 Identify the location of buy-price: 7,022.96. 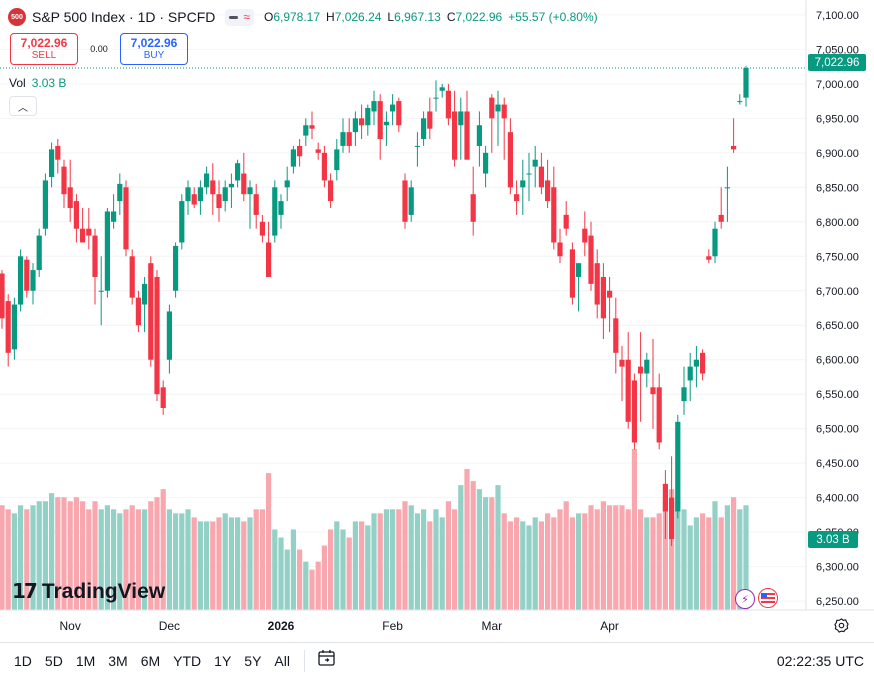
(154, 42).